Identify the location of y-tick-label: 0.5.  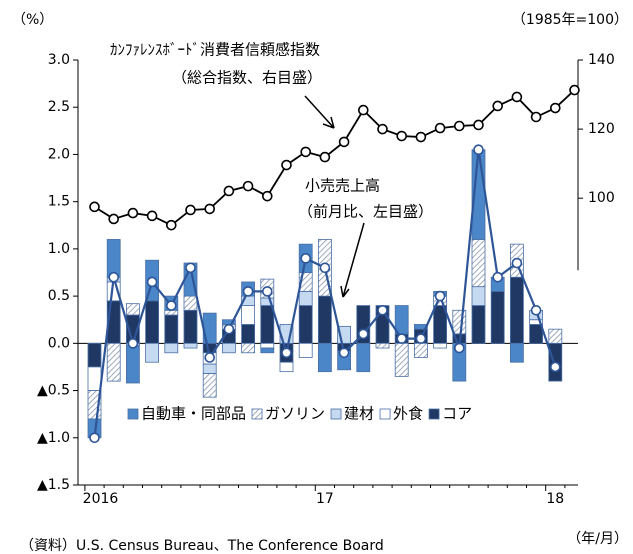
(59, 296).